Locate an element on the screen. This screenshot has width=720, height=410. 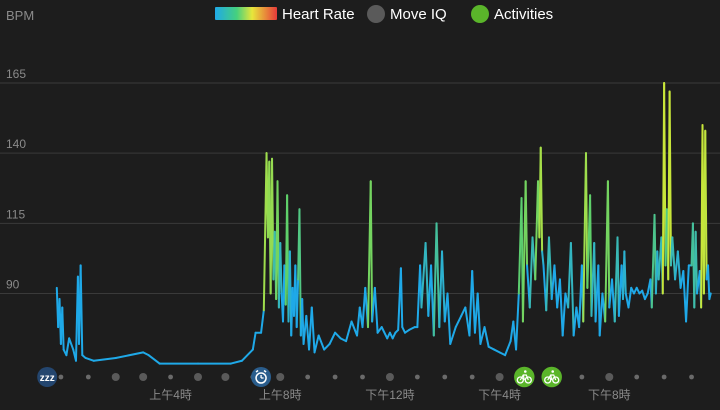
y-tick-label: 115 is located at coordinates (15, 214).